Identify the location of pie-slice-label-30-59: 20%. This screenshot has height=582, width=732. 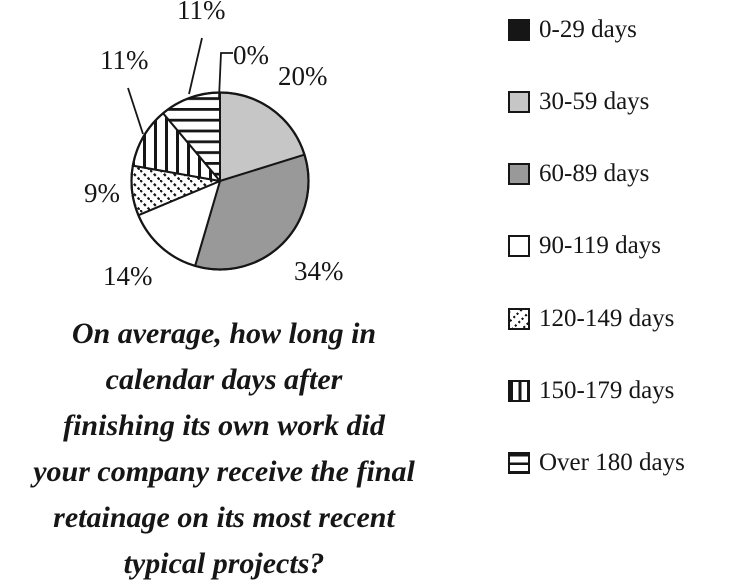
(303, 76).